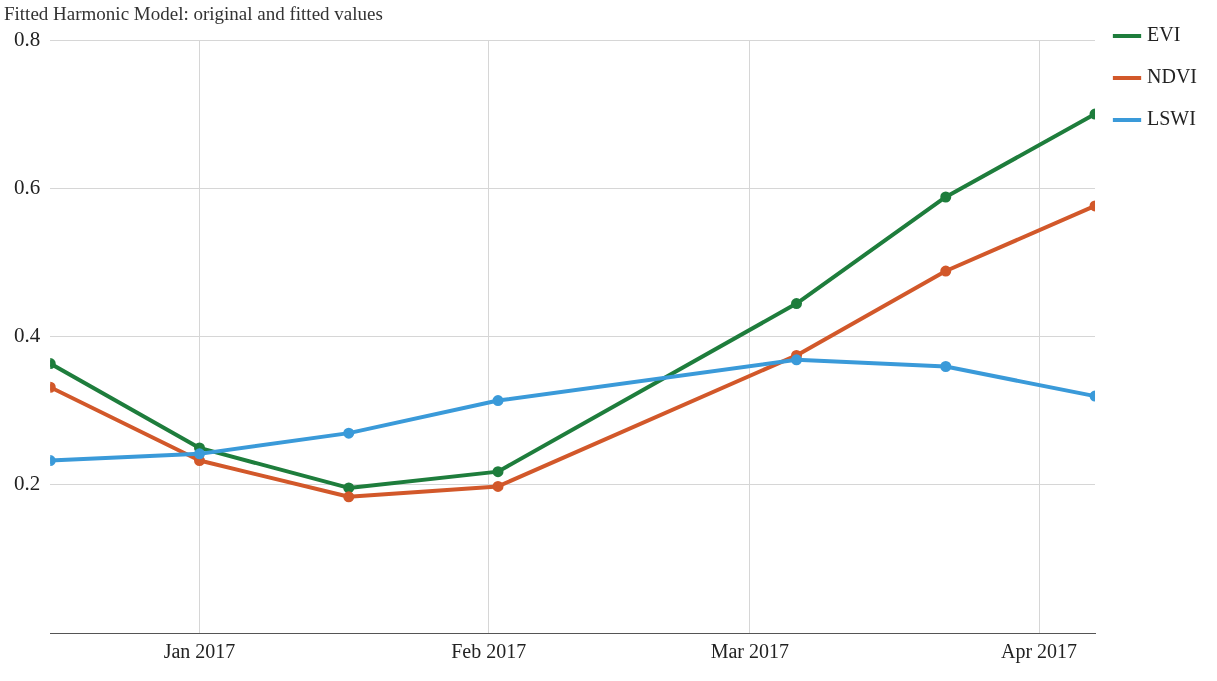  What do you see at coordinates (193, 14) in the screenshot?
I see `chart-title: Fitted Harmonic Model: original and fitted values` at bounding box center [193, 14].